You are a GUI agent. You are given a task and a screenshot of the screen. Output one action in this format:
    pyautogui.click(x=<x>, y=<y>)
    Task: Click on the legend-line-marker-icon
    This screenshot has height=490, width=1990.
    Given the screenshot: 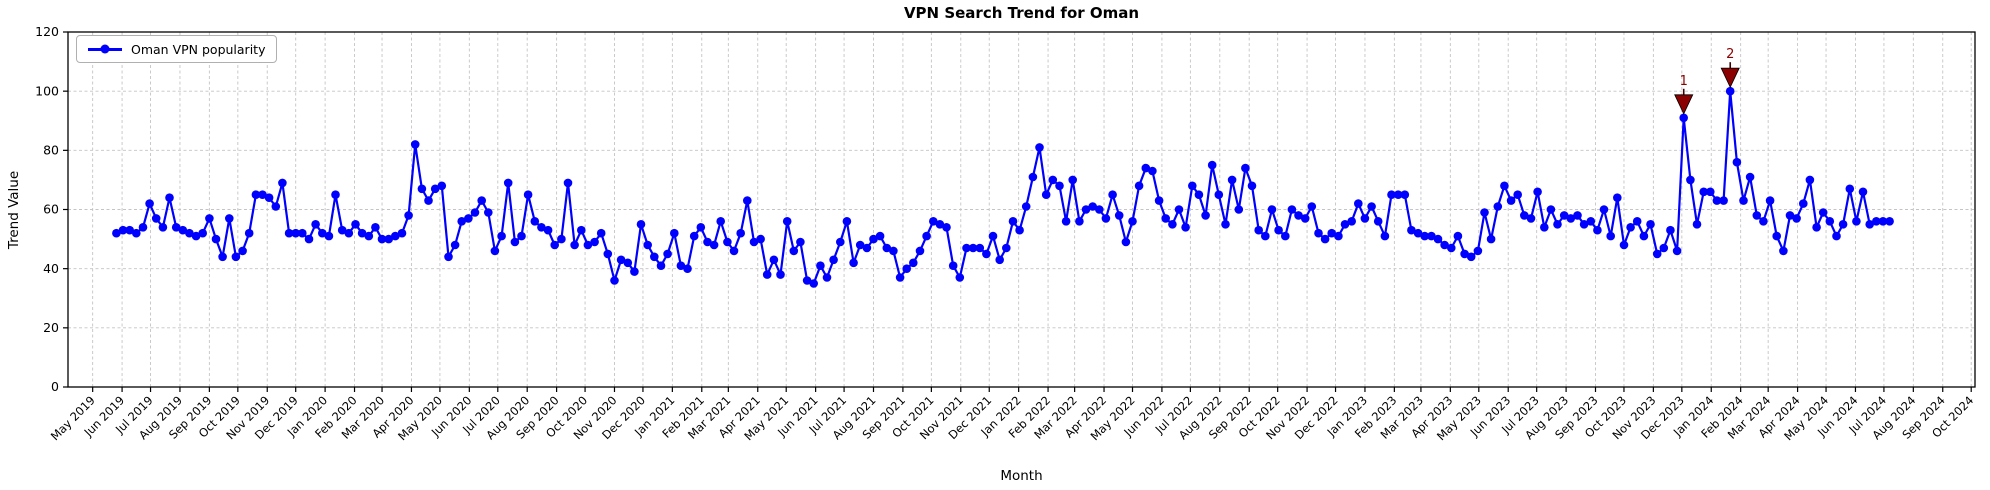 What is the action you would take?
    pyautogui.click(x=105, y=49)
    